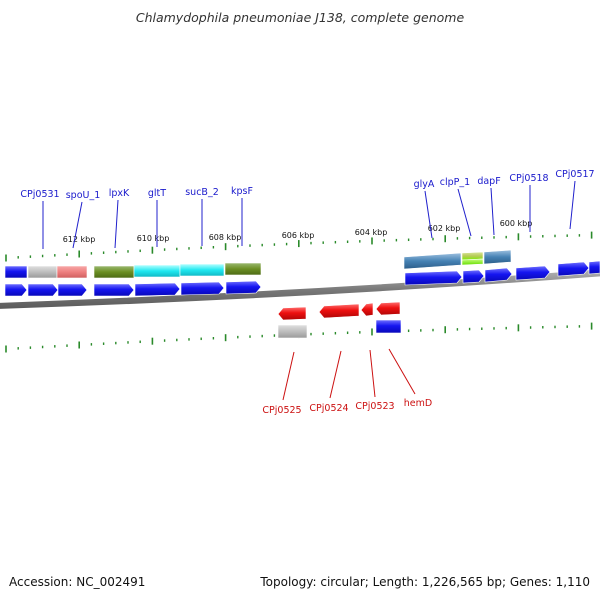 The image size is (600, 600). I want to click on kbp-label: 602 kbp, so click(444, 228).